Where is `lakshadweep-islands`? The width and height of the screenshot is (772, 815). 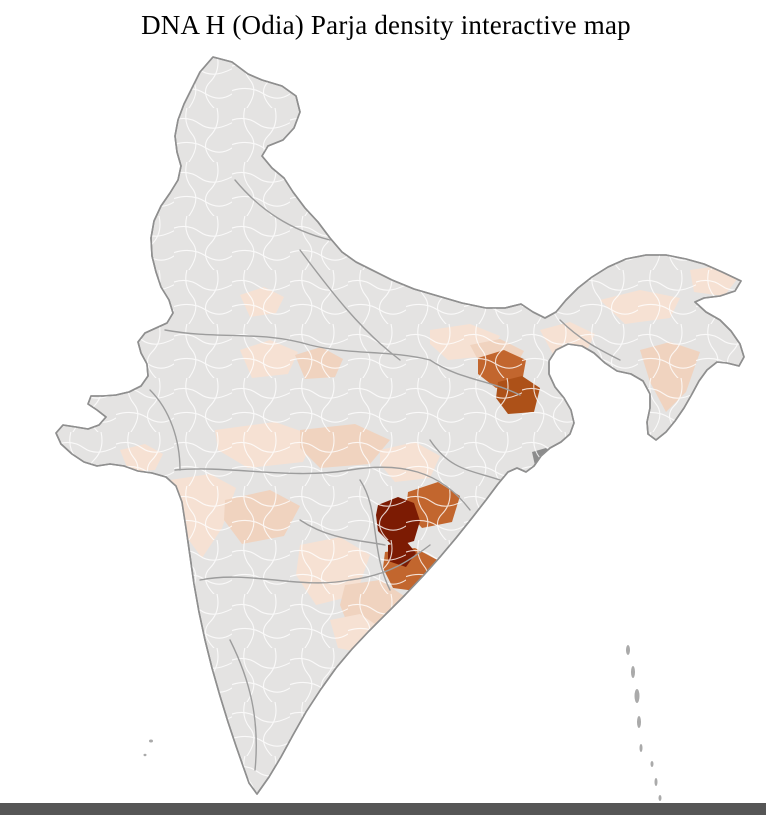 lakshadweep-islands is located at coordinates (148, 748).